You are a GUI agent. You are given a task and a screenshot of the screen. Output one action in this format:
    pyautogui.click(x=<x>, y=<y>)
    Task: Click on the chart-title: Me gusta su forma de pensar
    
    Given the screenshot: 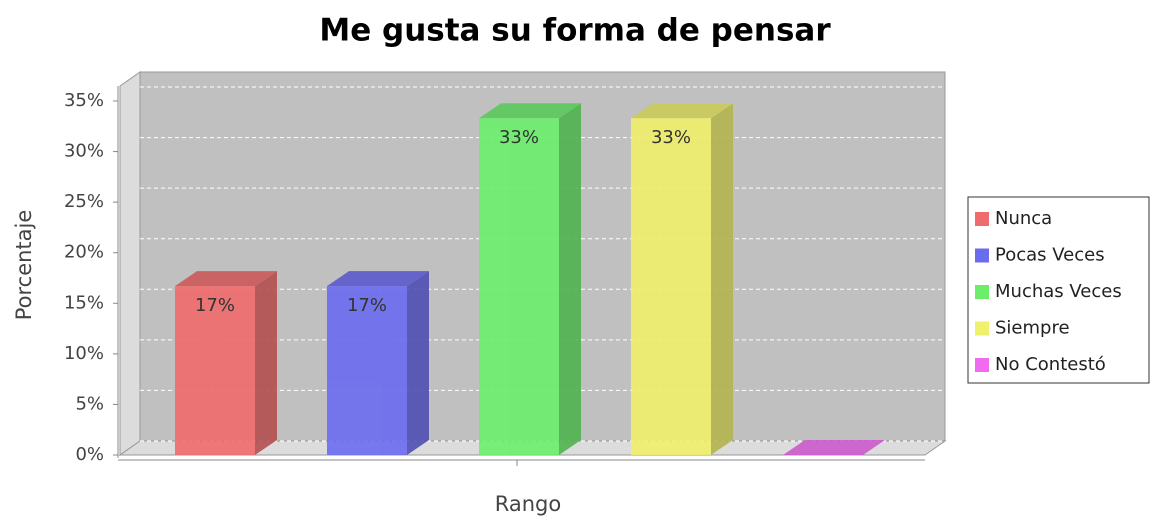 What is the action you would take?
    pyautogui.click(x=575, y=31)
    